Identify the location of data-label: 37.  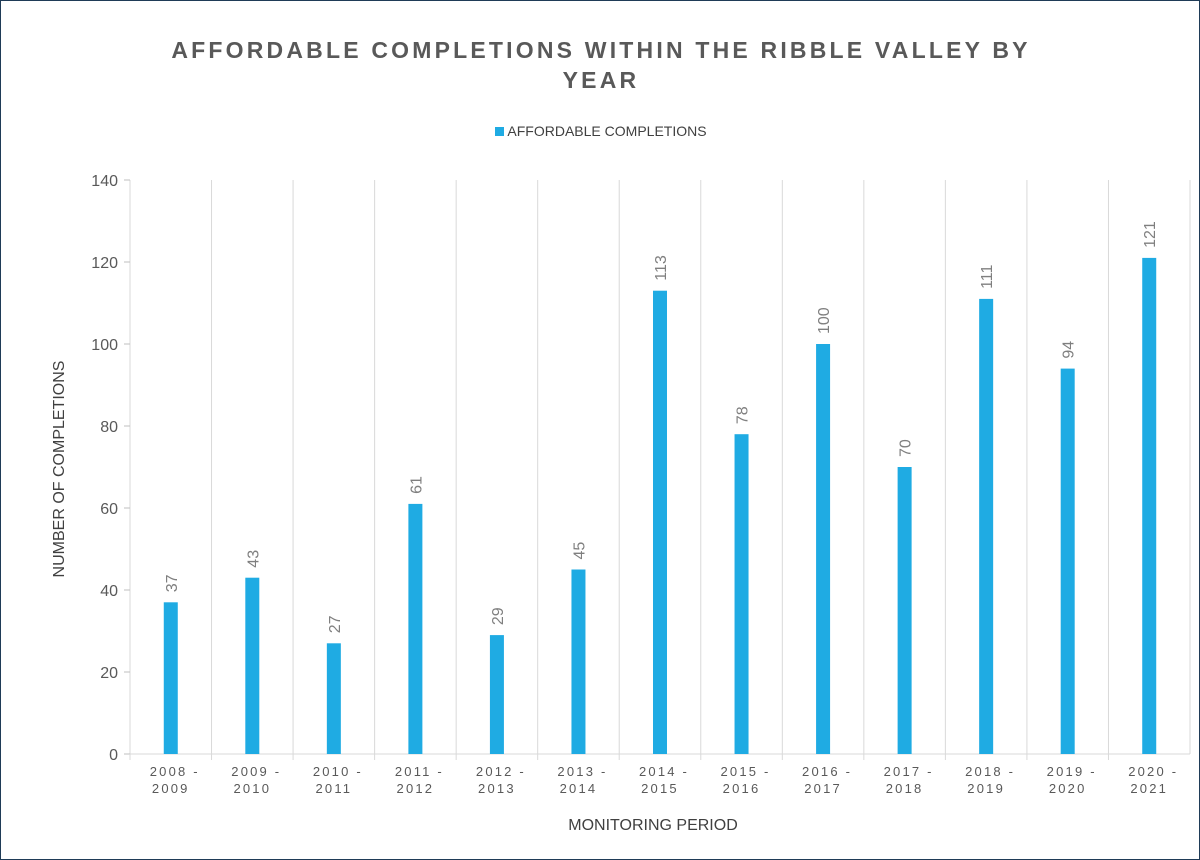
(172, 583).